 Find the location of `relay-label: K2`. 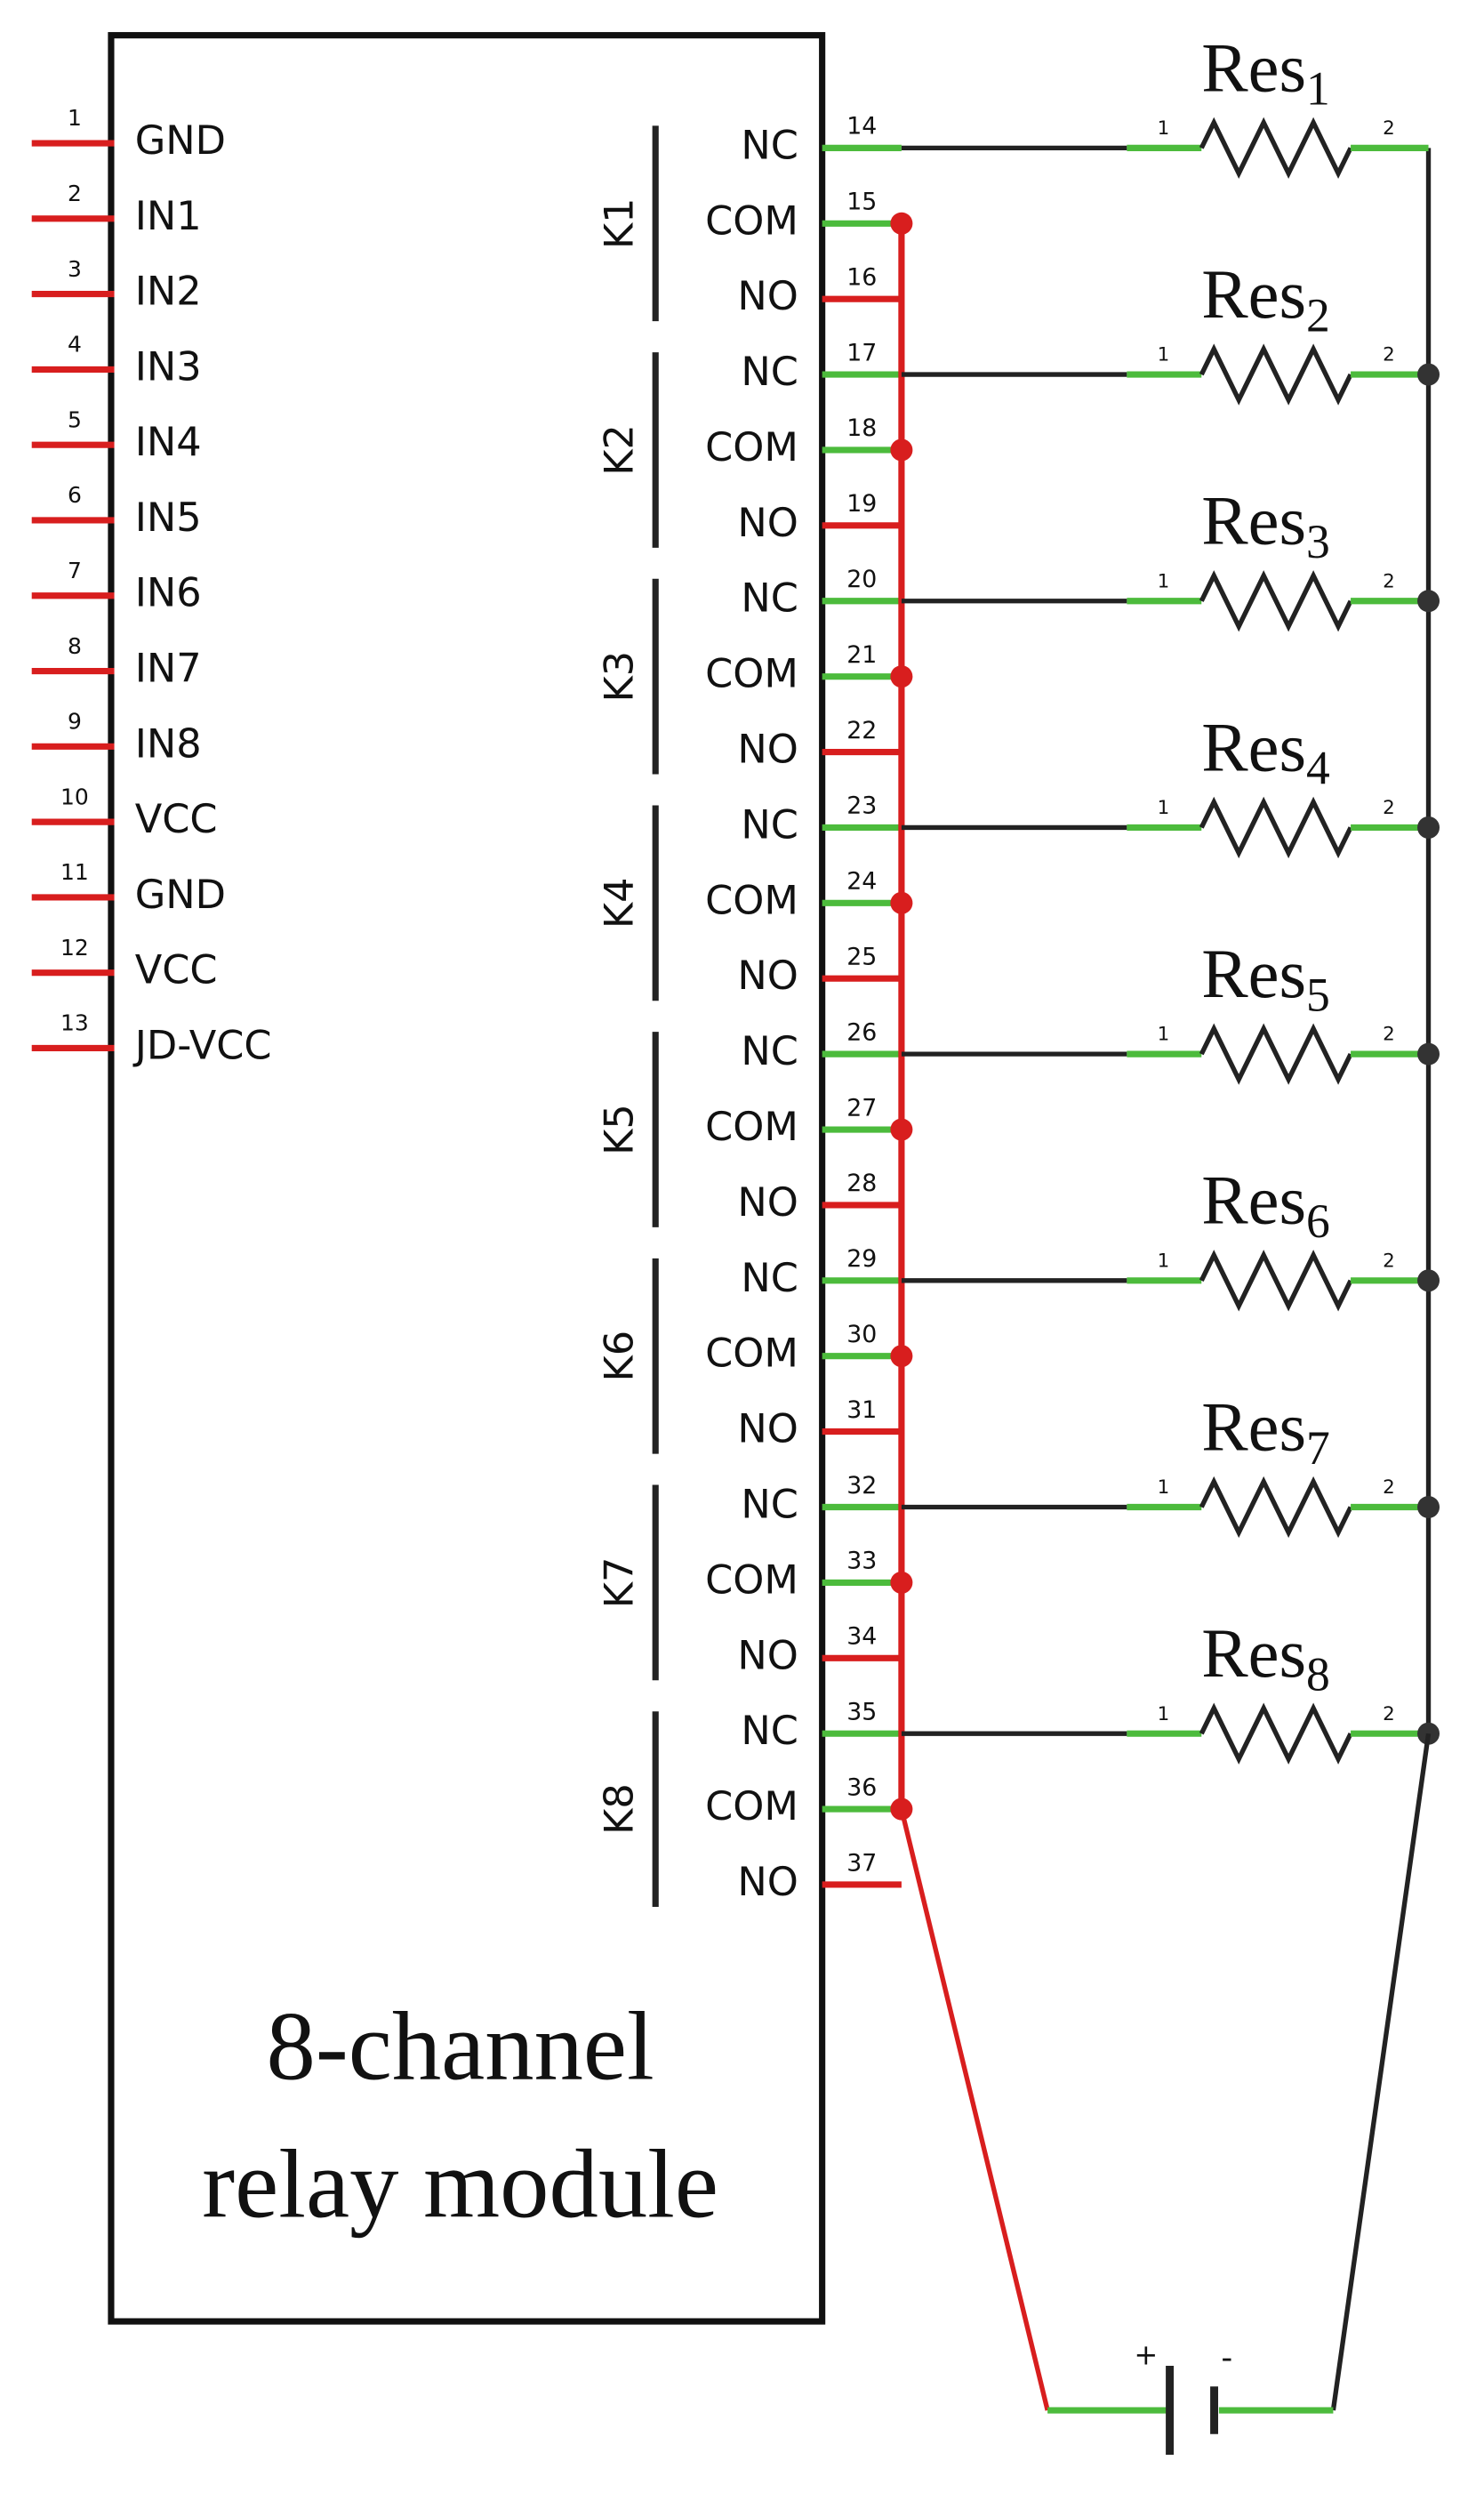

relay-label: K2 is located at coordinates (620, 450).